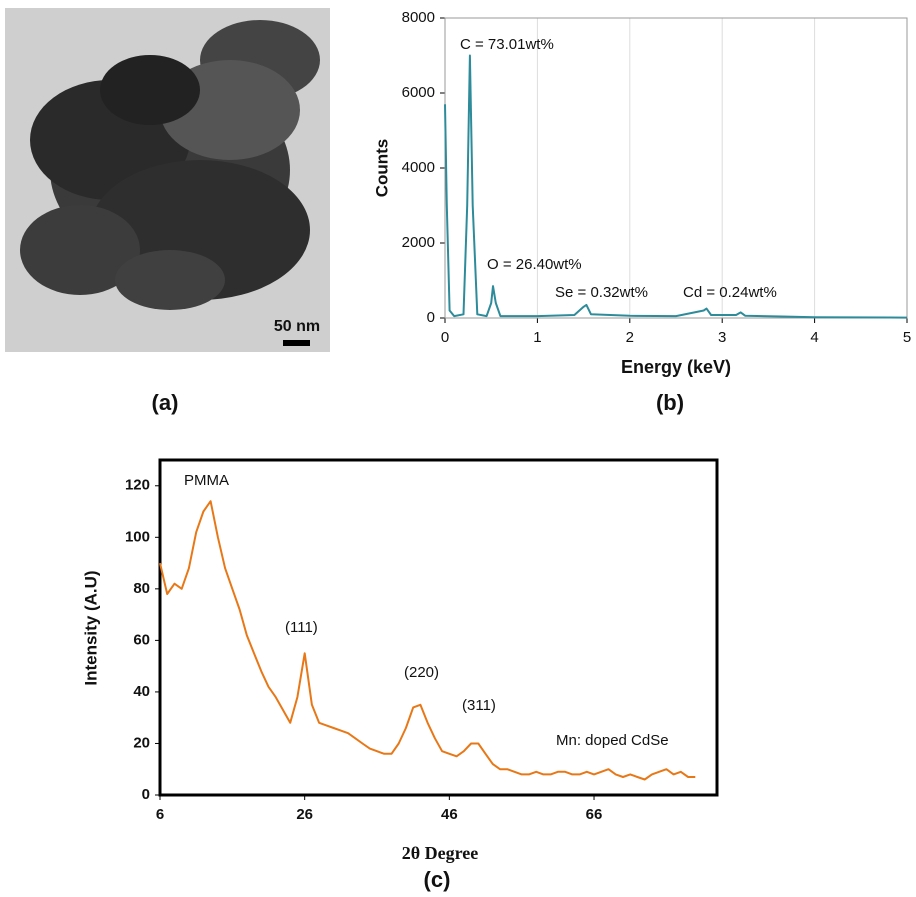 The width and height of the screenshot is (916, 897). Describe the element at coordinates (594, 814) in the screenshot. I see `x-tick-label: 66` at that location.